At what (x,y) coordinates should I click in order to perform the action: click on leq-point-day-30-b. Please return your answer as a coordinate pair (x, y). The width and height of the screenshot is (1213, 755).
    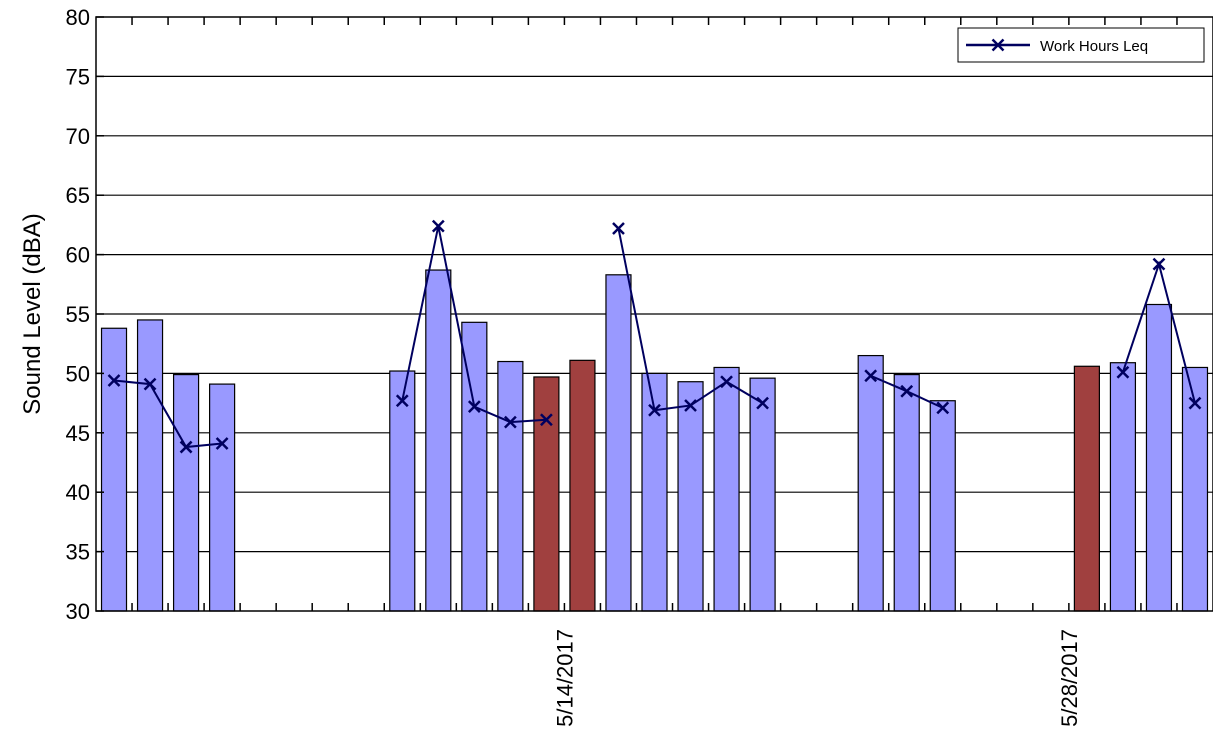
    Looking at the image, I should click on (1195, 403).